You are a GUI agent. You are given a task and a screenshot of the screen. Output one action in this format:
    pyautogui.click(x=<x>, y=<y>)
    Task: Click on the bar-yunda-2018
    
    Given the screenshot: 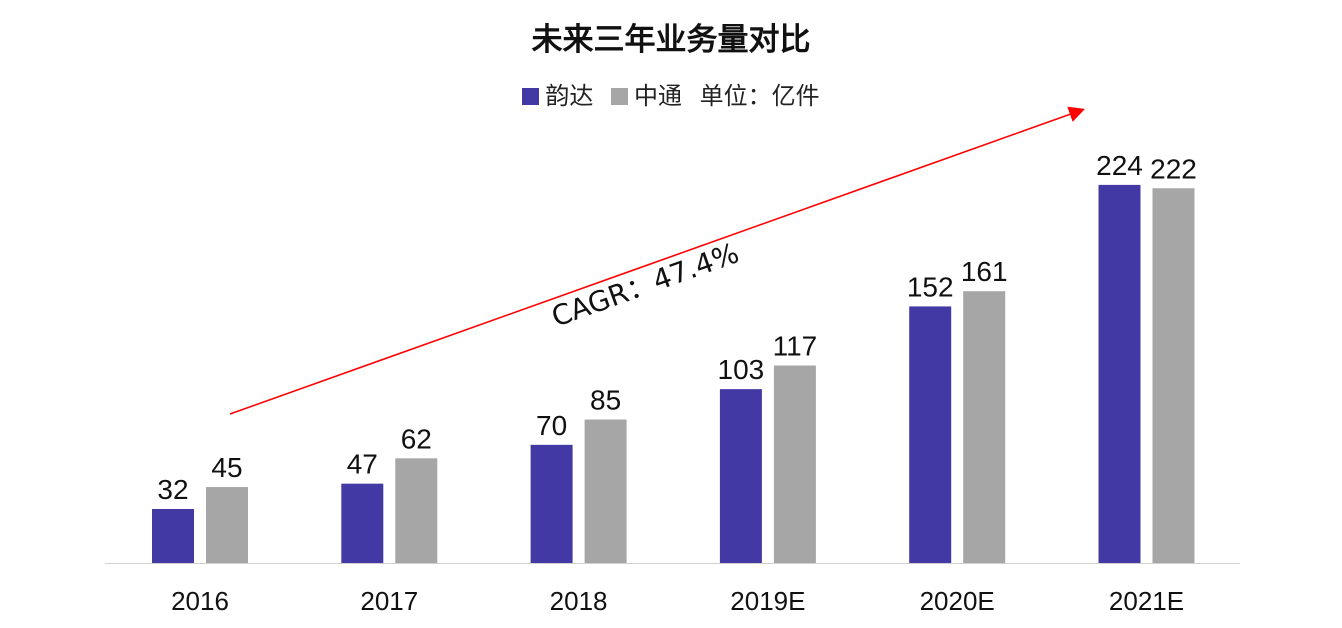 What is the action you would take?
    pyautogui.click(x=551, y=503)
    